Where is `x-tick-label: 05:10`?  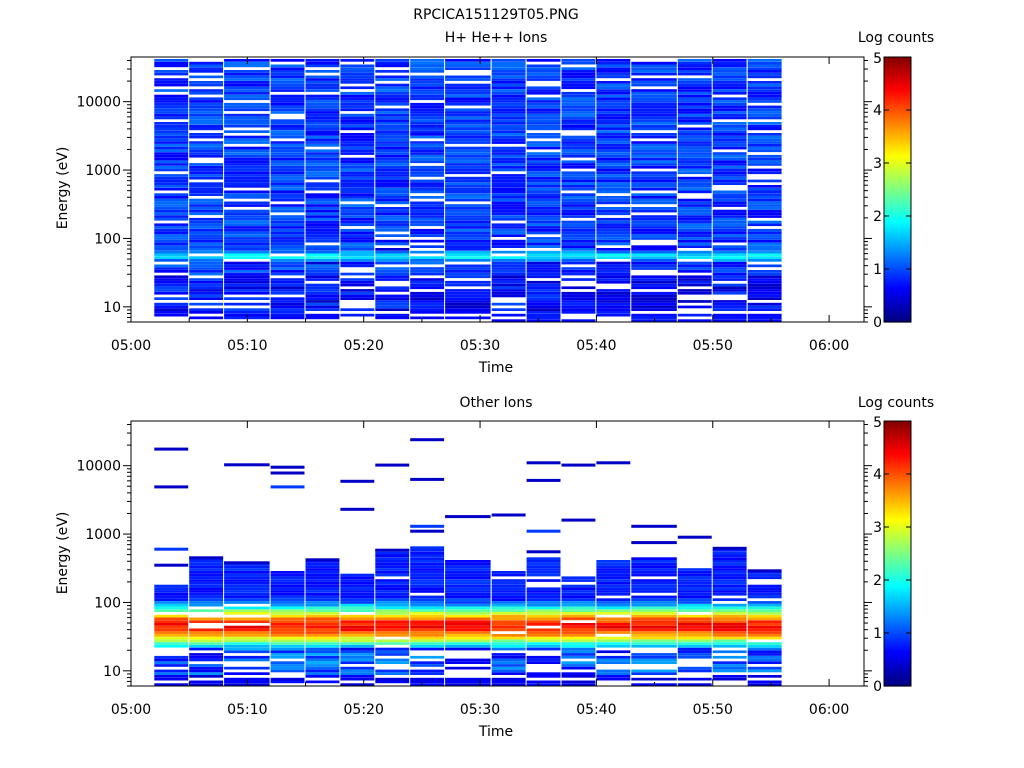
x-tick-label: 05:10 is located at coordinates (247, 346).